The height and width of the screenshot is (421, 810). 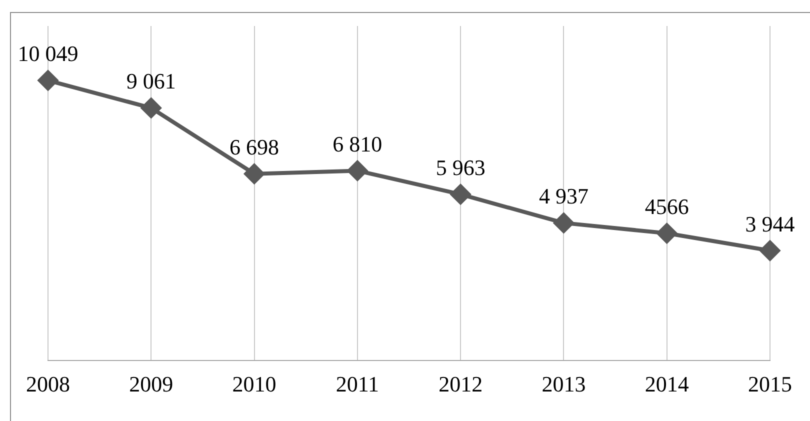 I want to click on x-tick-label: 2012, so click(x=460, y=384).